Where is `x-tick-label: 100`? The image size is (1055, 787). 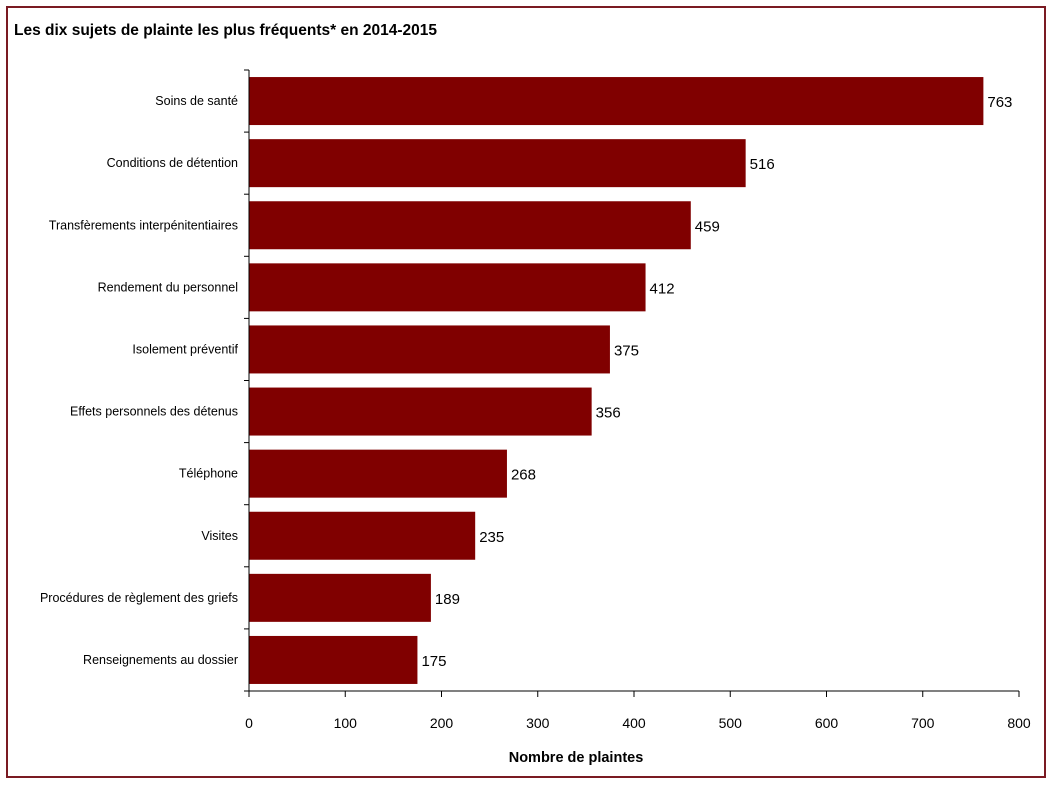
x-tick-label: 100 is located at coordinates (346, 723).